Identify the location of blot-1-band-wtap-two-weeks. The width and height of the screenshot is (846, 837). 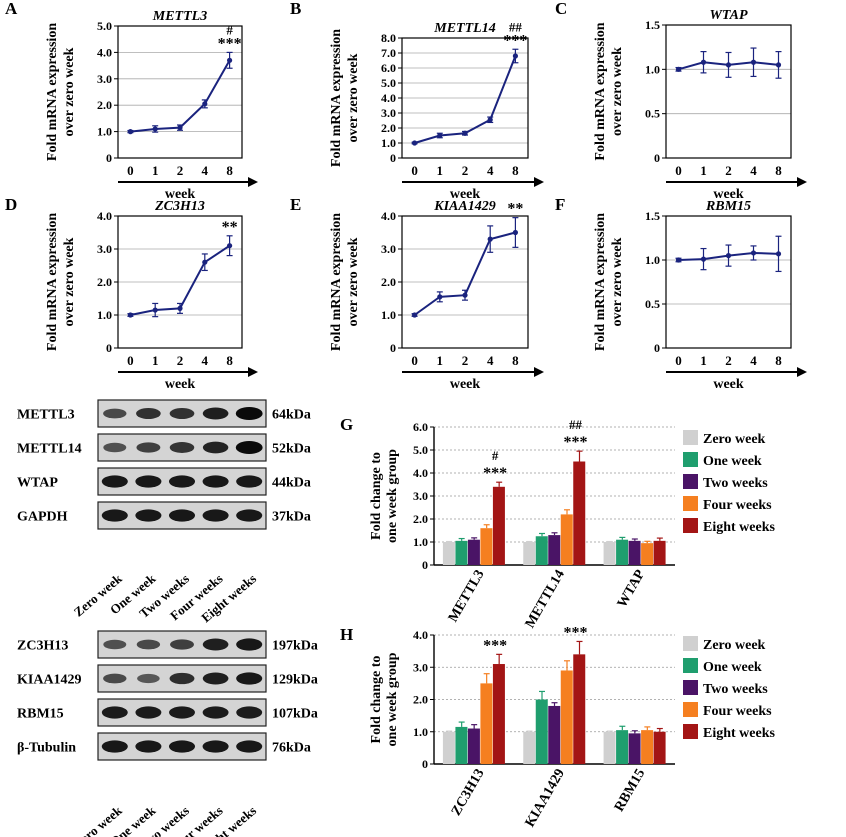
(182, 481).